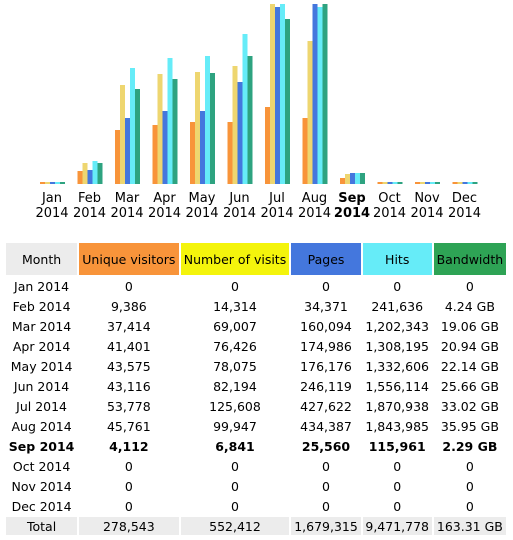  What do you see at coordinates (469, 426) in the screenshot?
I see `cell-bandwidth: 35.95 GB` at bounding box center [469, 426].